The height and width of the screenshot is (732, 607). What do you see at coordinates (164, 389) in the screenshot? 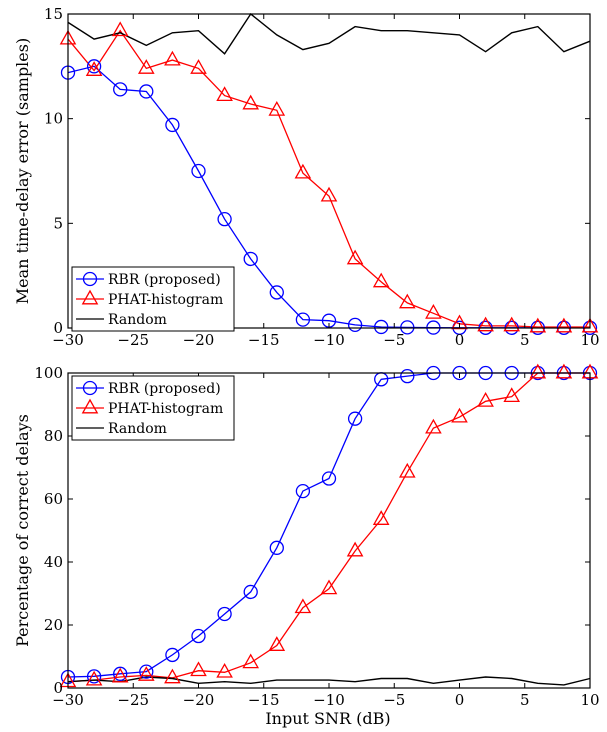
I see `bottom-legend-label-rbr-proposed: RBR (proposed)` at bounding box center [164, 389].